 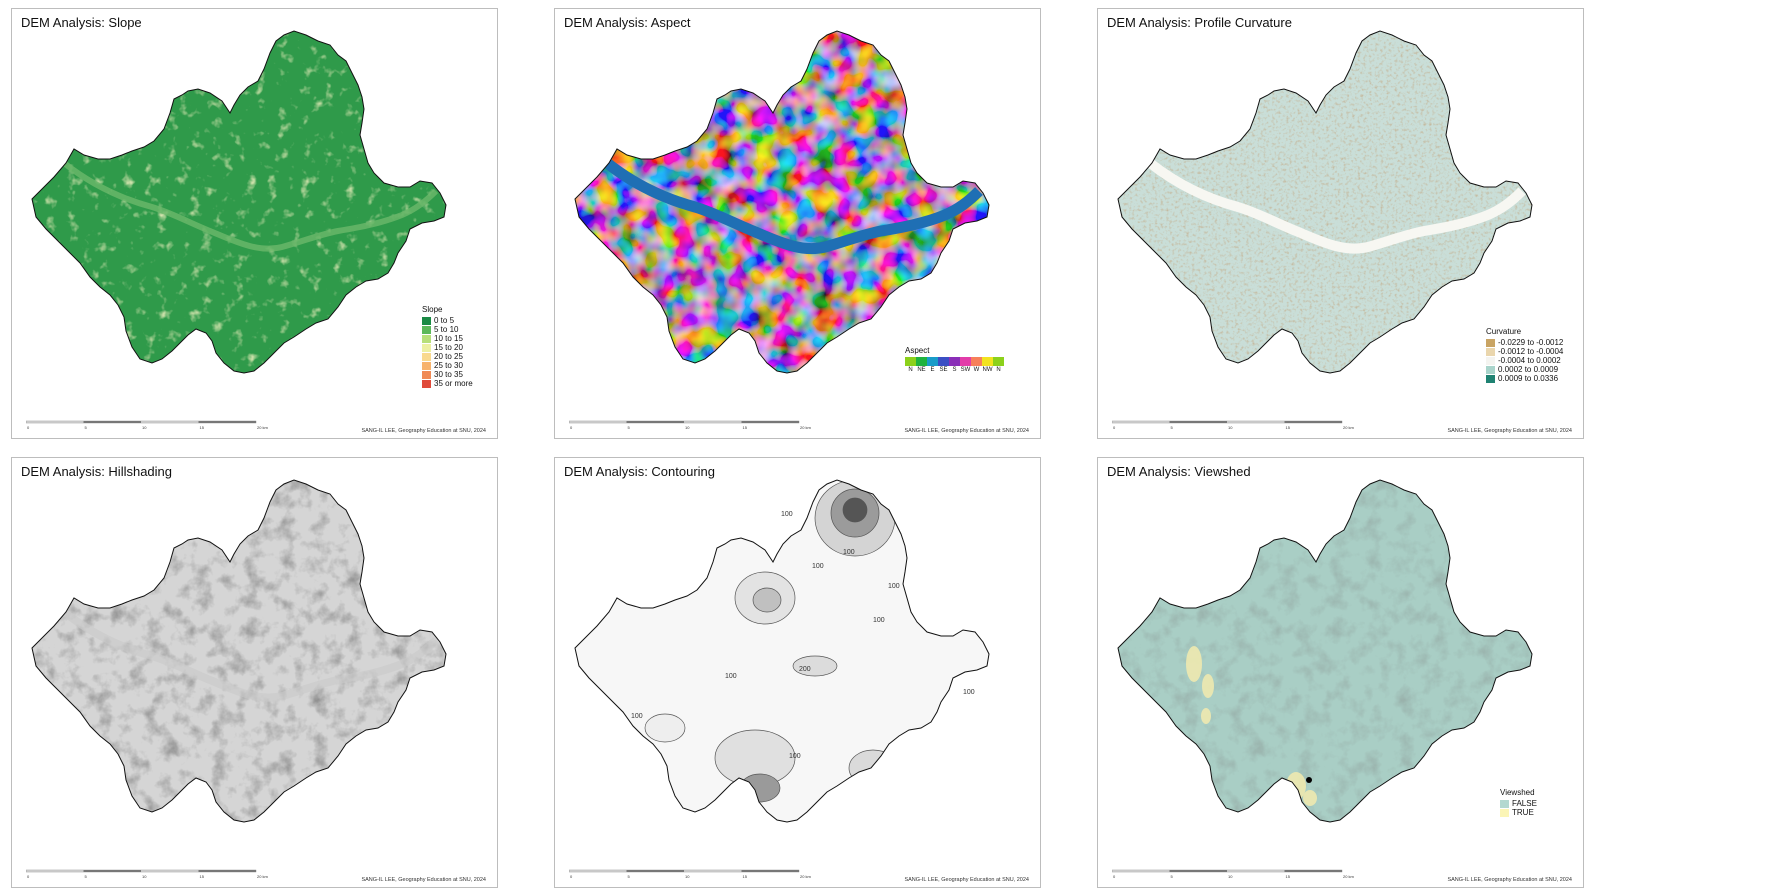 I want to click on legend-label: N, so click(x=998, y=370).